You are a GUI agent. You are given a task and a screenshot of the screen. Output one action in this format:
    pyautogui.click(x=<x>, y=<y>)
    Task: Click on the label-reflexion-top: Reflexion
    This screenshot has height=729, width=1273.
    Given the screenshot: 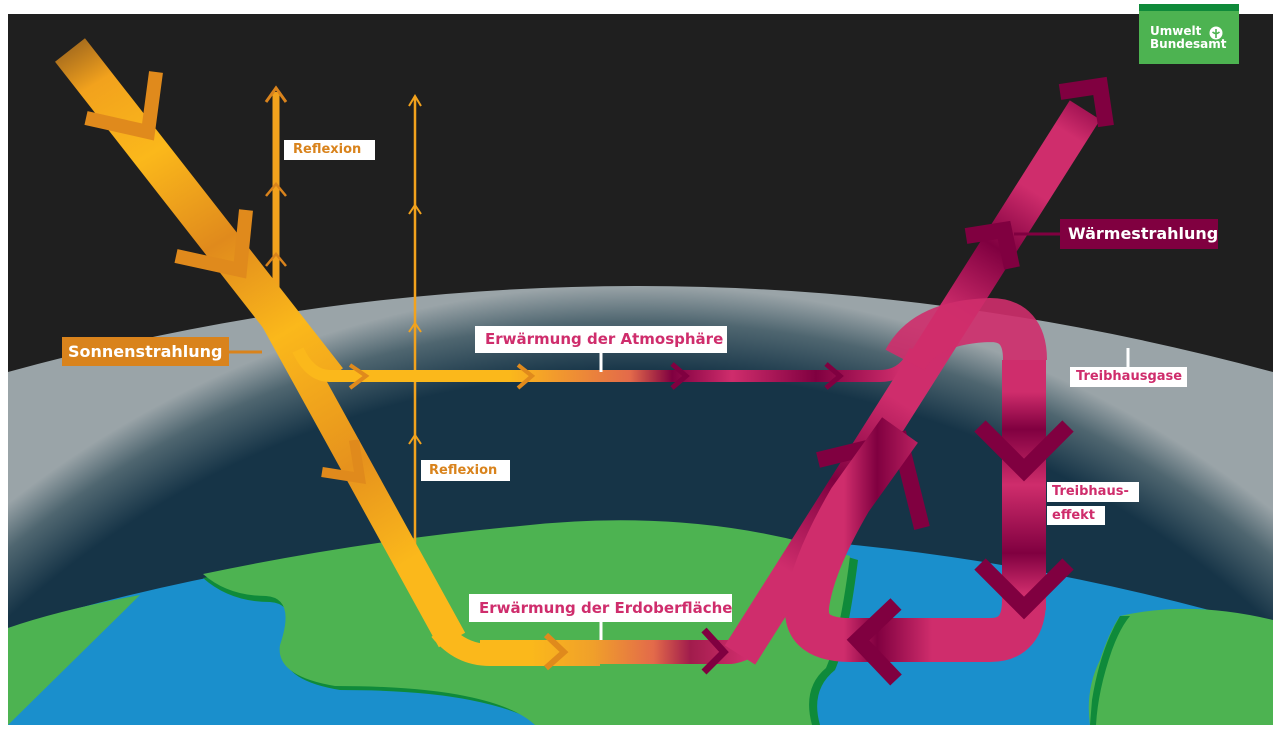 What is the action you would take?
    pyautogui.click(x=329, y=150)
    